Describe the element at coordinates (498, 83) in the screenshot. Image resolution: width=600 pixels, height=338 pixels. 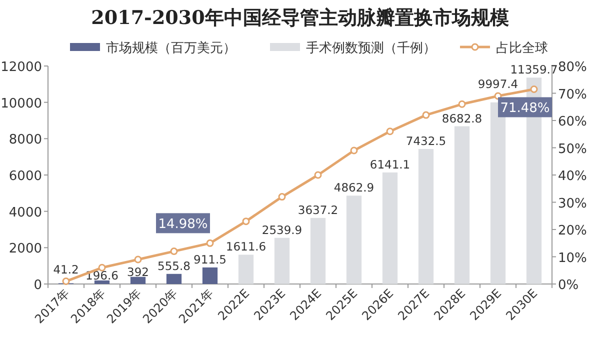
I see `data-label: 9997.4` at that location.